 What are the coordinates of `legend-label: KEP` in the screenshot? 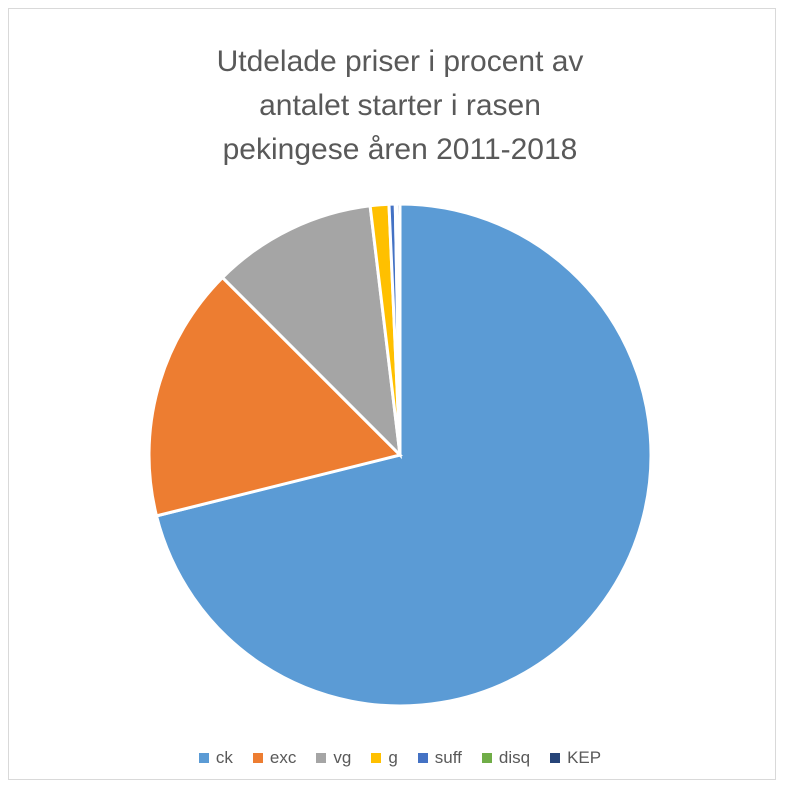 It's located at (584, 757).